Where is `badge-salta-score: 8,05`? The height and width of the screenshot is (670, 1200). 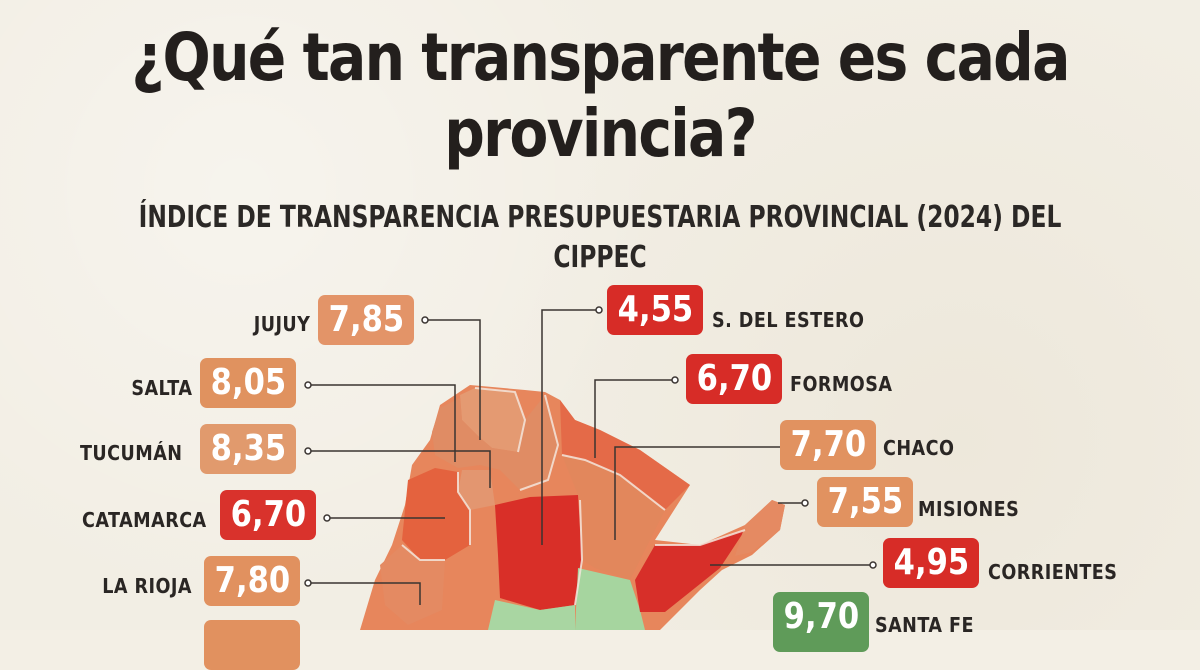
badge-salta-score: 8,05 is located at coordinates (248, 383).